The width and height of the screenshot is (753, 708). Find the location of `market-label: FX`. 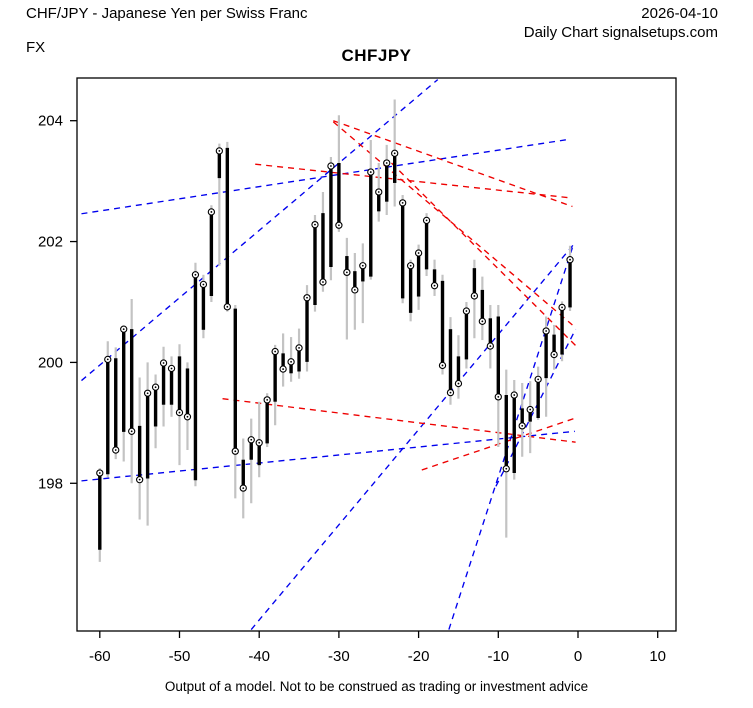

market-label: FX is located at coordinates (36, 47).